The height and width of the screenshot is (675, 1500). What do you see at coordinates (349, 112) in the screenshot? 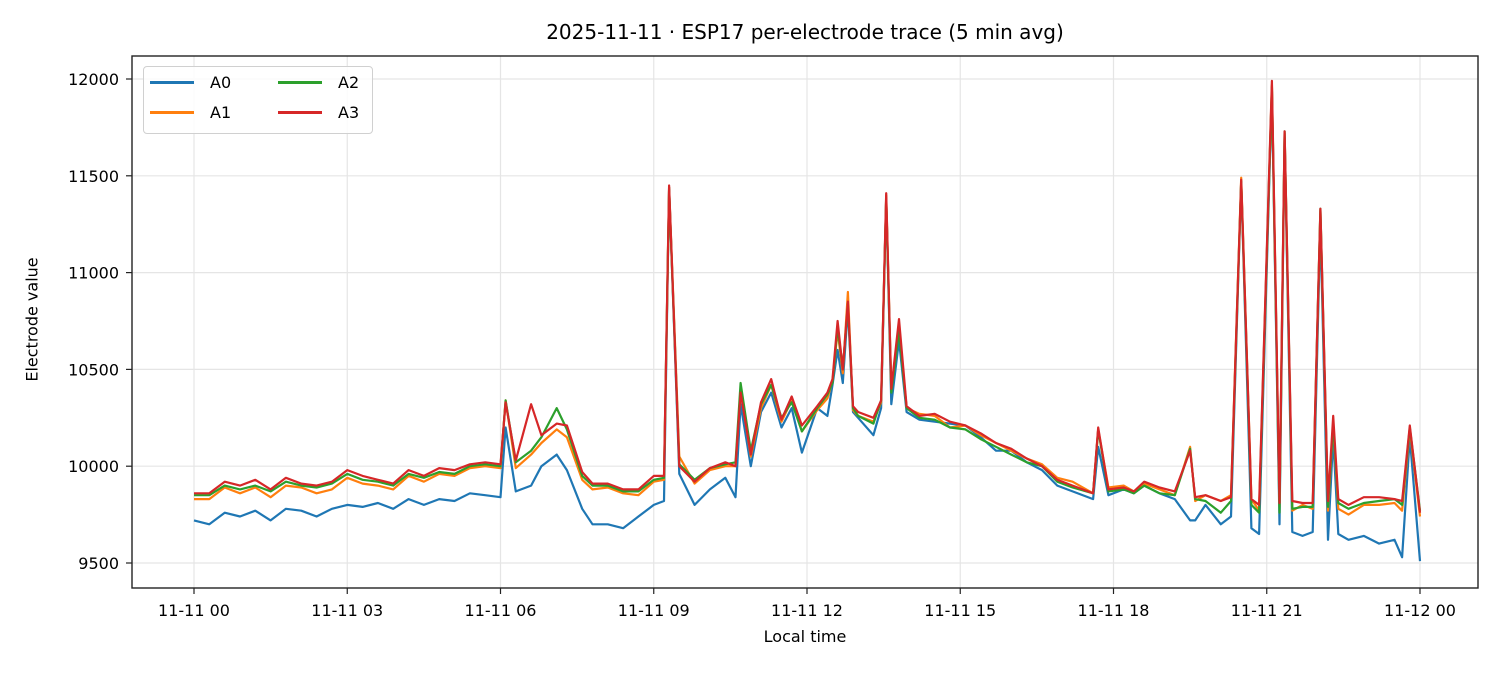
I see `legend-label: A3` at bounding box center [349, 112].